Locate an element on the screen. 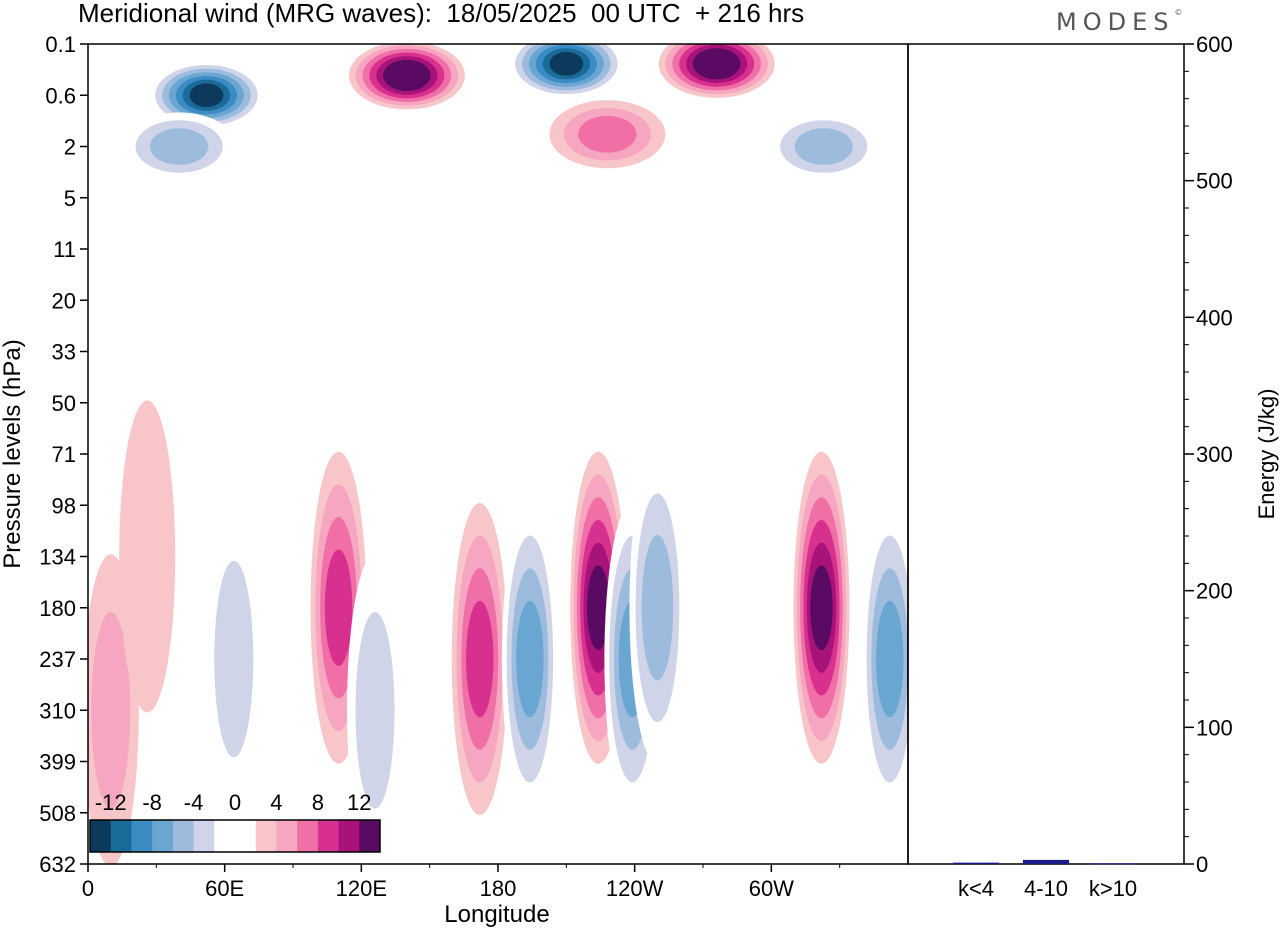 The image size is (1280, 930). y-tick-label: 5 is located at coordinates (70, 198).